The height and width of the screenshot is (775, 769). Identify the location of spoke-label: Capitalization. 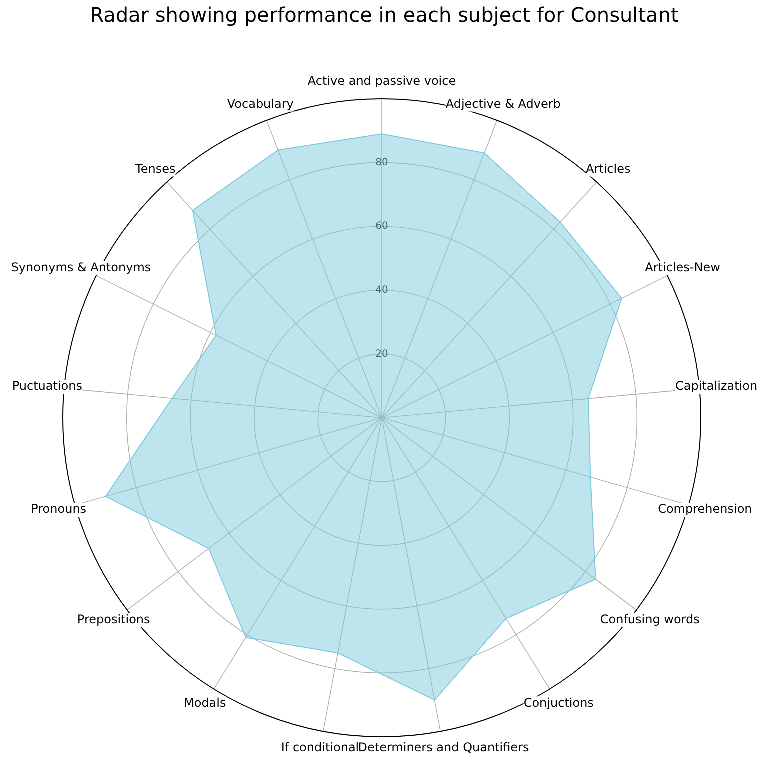
(717, 386).